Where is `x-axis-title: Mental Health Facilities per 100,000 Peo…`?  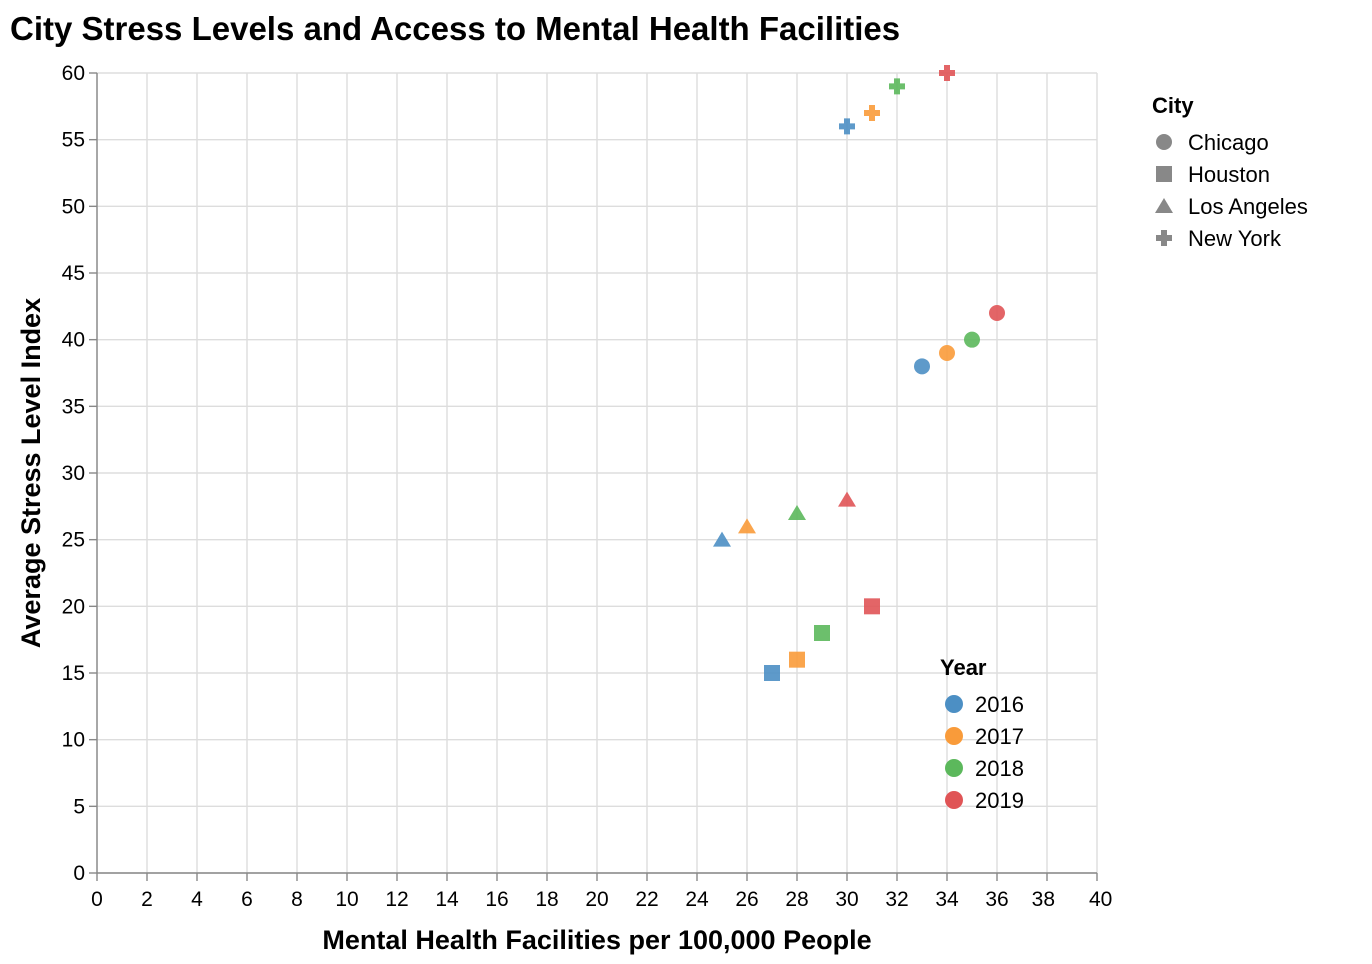 x-axis-title: Mental Health Facilities per 100,000 Peo… is located at coordinates (596, 940).